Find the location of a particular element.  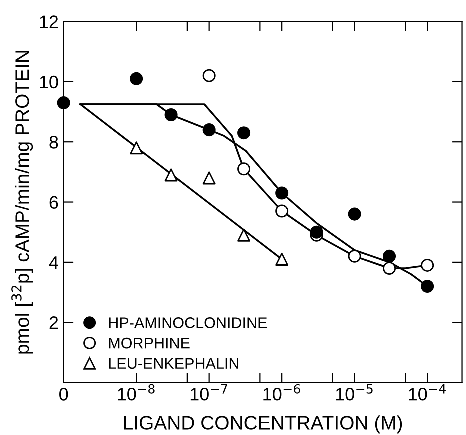

legend-label: LEU-ENKEPHALIN is located at coordinates (173, 364).